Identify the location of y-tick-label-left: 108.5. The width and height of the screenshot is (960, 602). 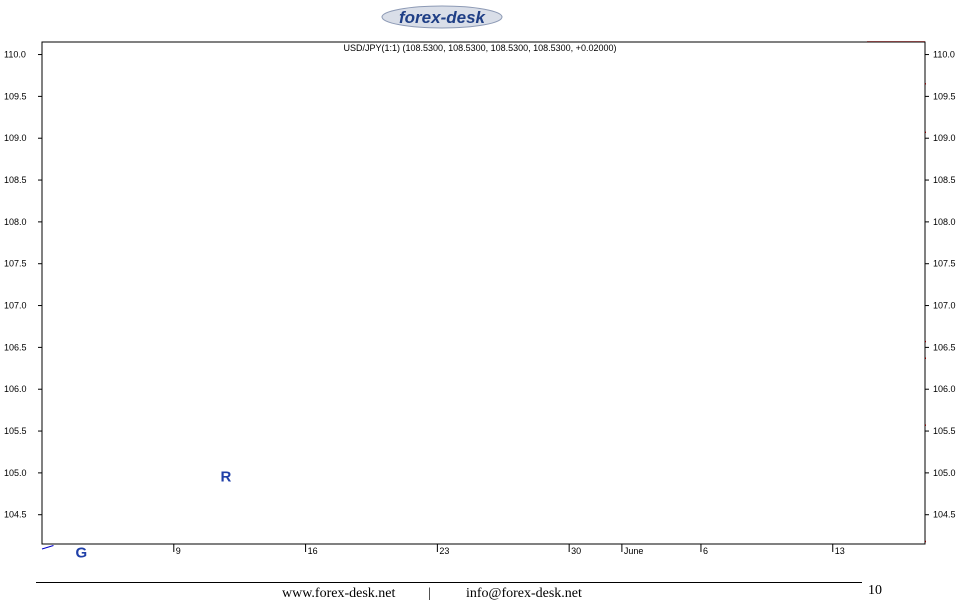
(15, 180).